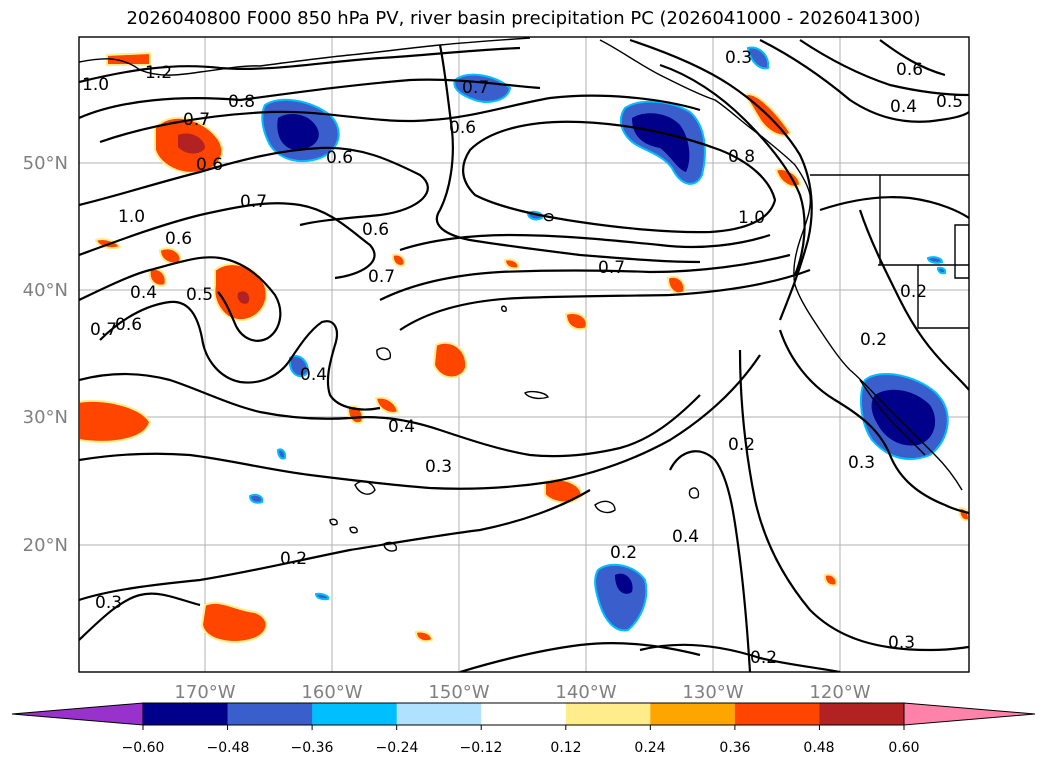 Image resolution: width=1047 pixels, height=765 pixels. I want to click on latitude-label: 40°N, so click(45, 290).